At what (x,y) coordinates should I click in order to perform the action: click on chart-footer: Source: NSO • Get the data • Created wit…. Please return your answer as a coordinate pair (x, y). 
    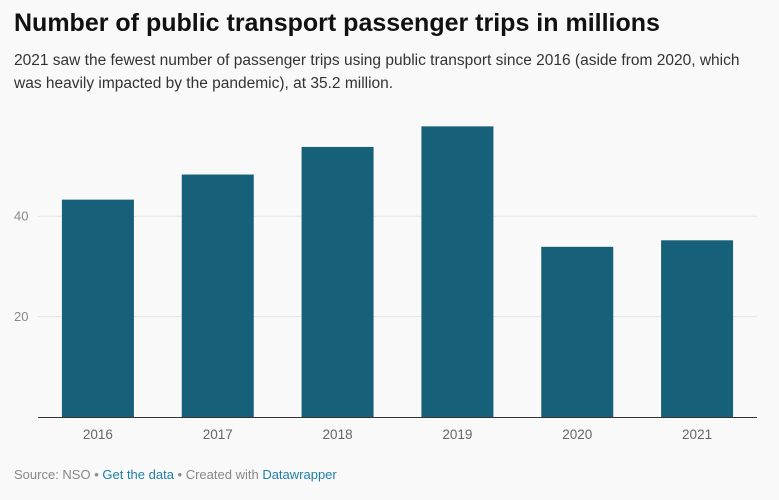
    Looking at the image, I should click on (175, 474).